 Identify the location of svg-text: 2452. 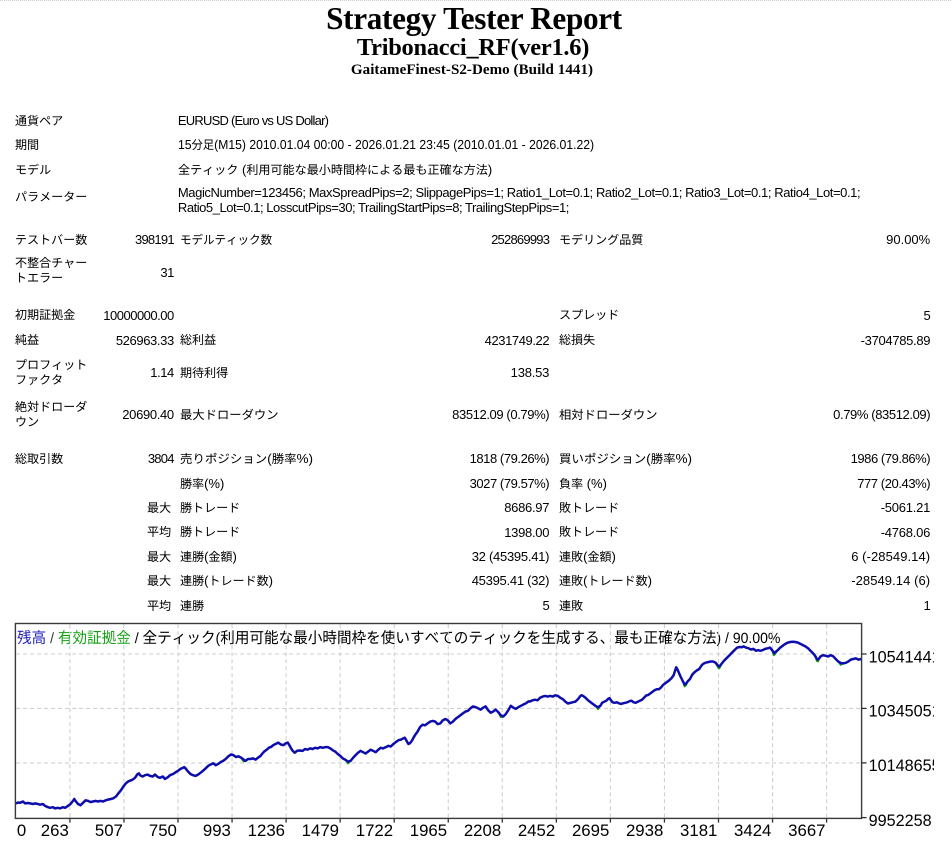
(536, 830).